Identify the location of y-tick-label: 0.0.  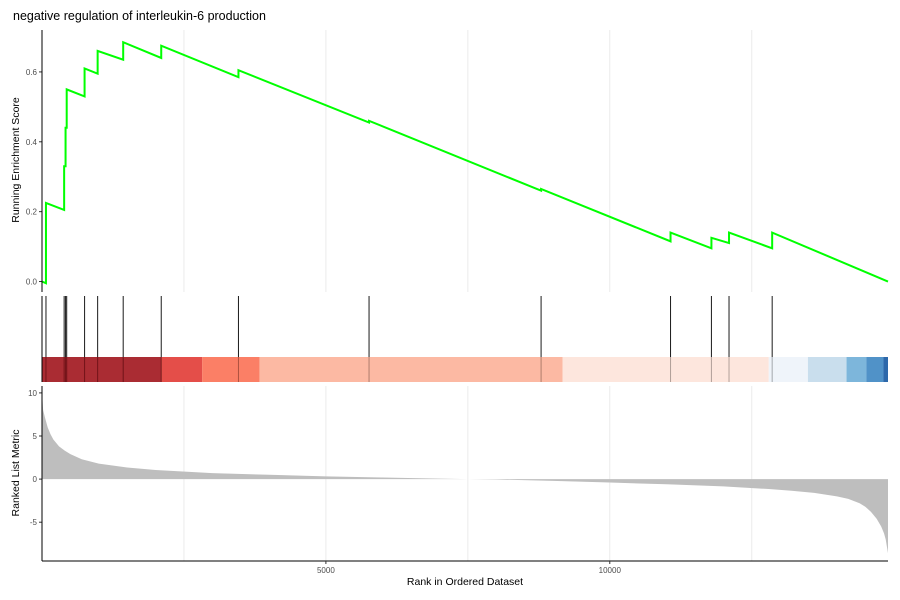
(32, 282).